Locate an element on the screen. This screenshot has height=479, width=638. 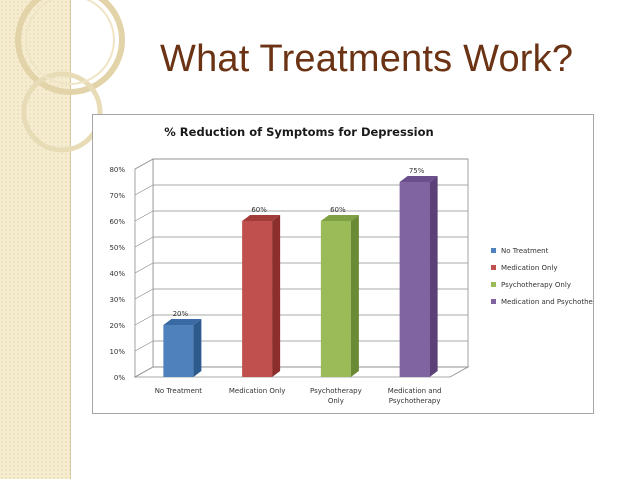
y-tick-label: 80% is located at coordinates (117, 170).